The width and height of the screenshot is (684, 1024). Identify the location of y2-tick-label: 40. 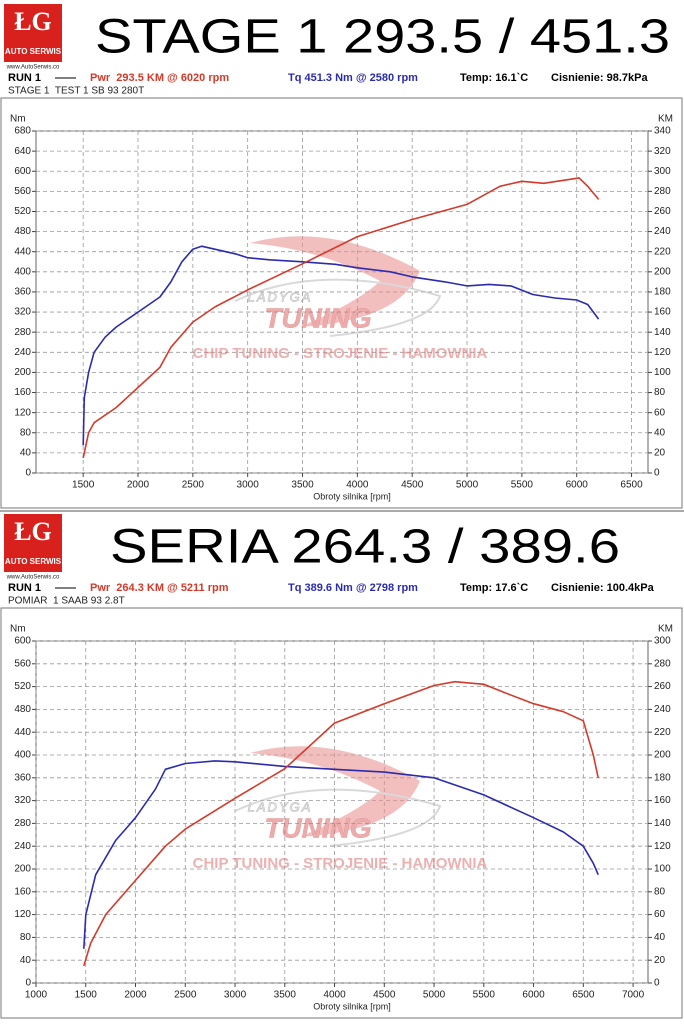
(660, 937).